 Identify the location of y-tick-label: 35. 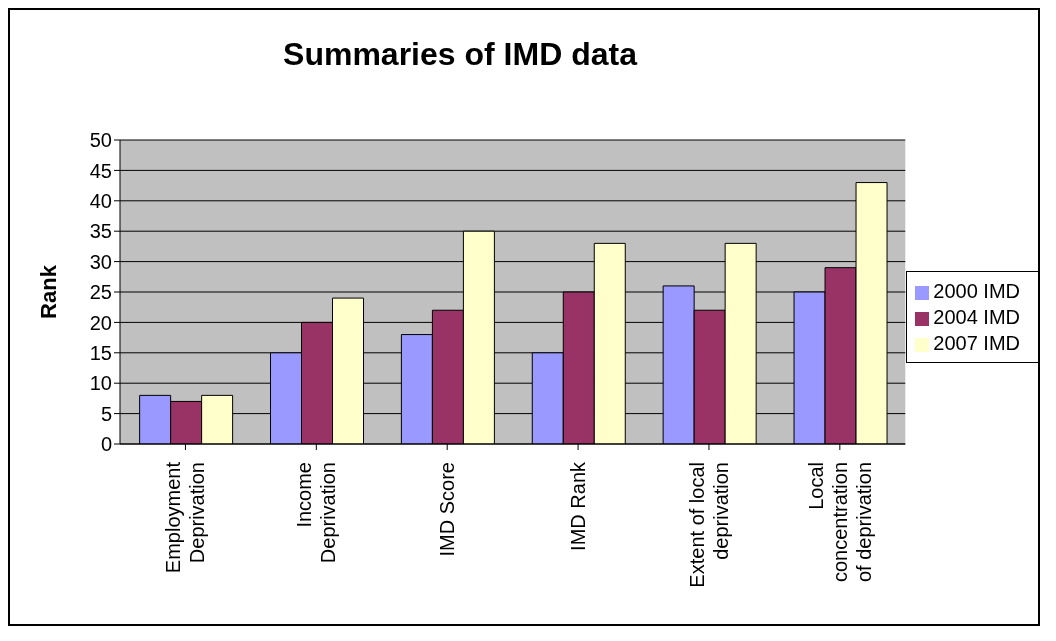
(100, 231).